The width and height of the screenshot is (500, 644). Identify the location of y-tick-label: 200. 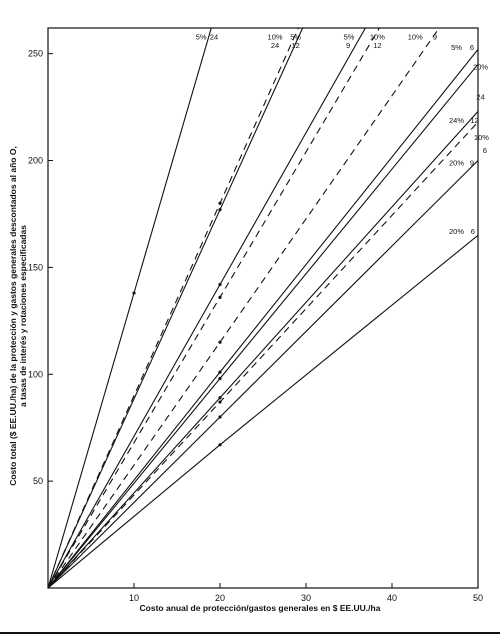
(35, 161).